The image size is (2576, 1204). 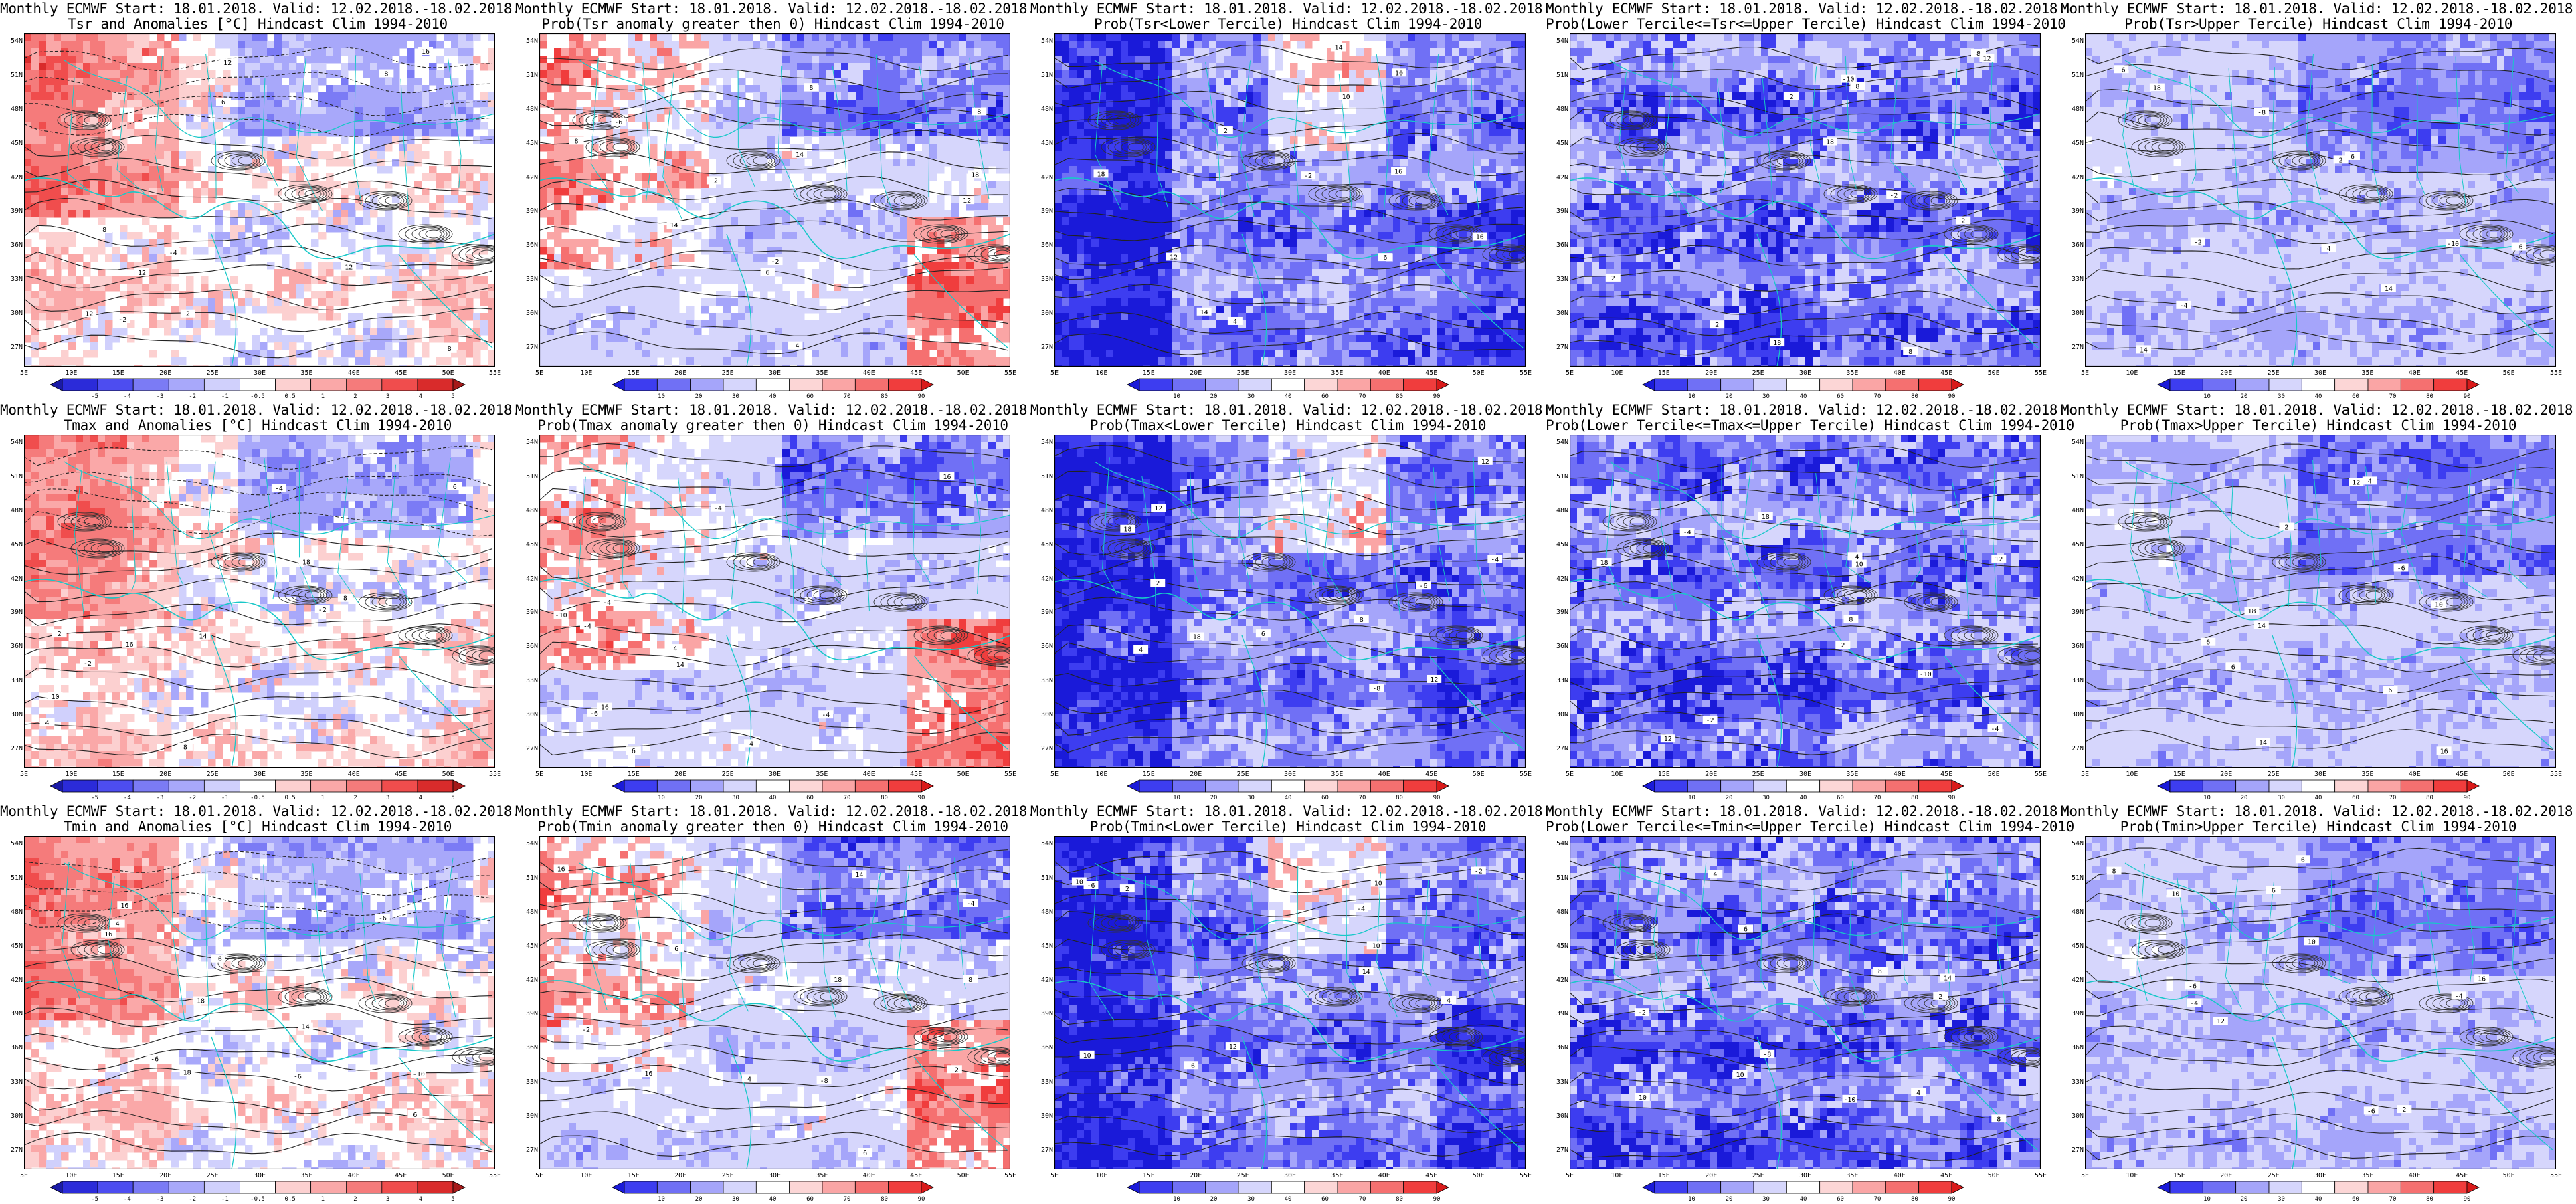 What do you see at coordinates (2173, 893) in the screenshot?
I see `contour-label: -10` at bounding box center [2173, 893].